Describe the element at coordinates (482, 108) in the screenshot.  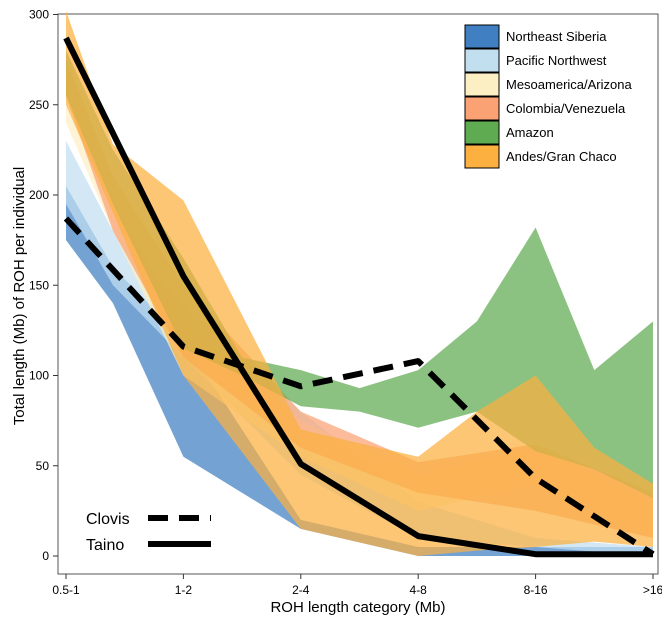
I see `legend-swatch-colombia-venezuela` at that location.